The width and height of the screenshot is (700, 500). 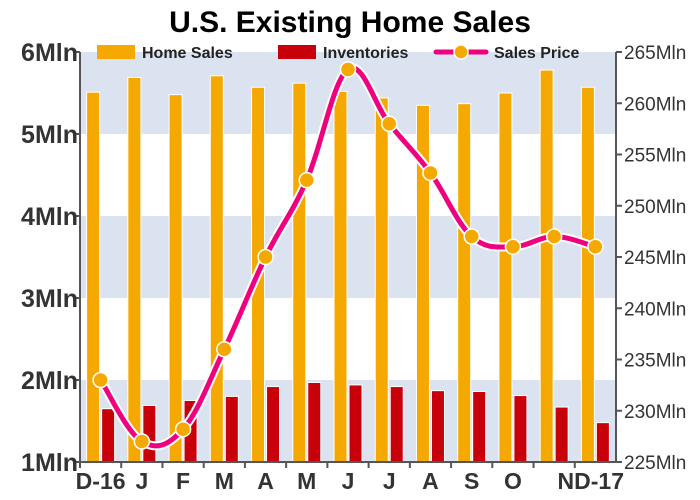 What do you see at coordinates (655, 104) in the screenshot?
I see `right-tick-label: 260Mln` at bounding box center [655, 104].